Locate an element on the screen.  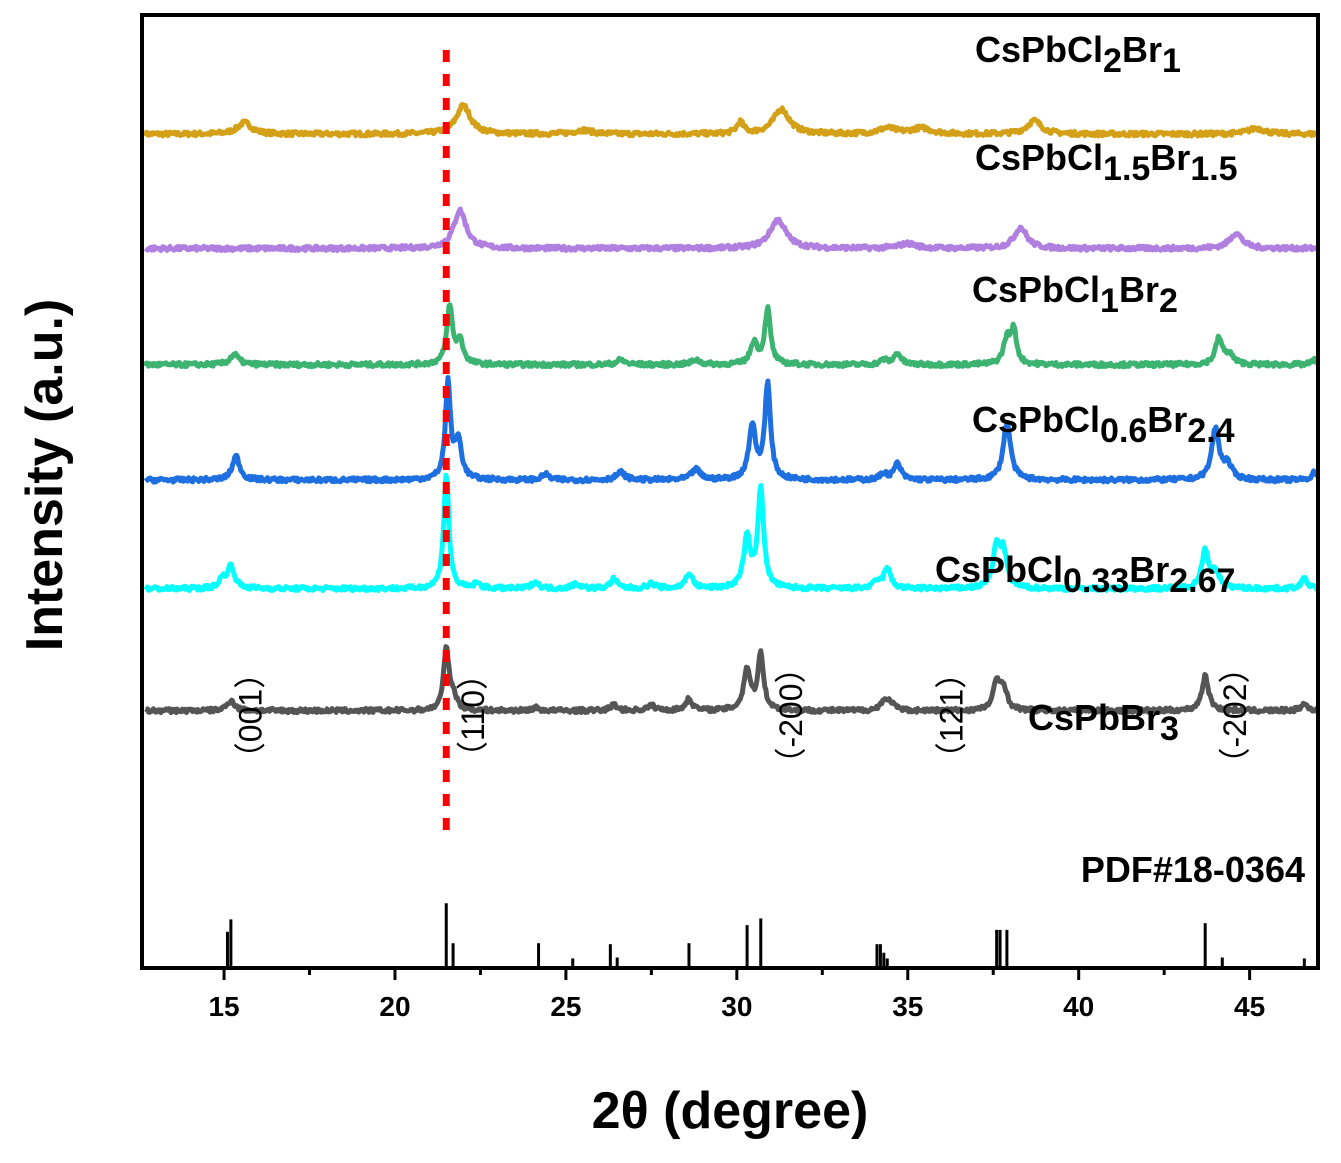
series-label-4: CsPbCl0.33Br2.67 is located at coordinates (1085, 574).